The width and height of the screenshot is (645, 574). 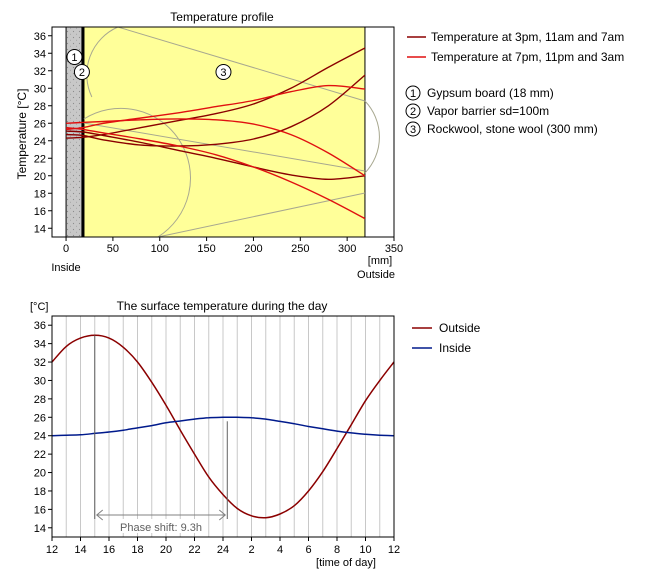 What do you see at coordinates (337, 550) in the screenshot?
I see `x-tick-label: 8` at bounding box center [337, 550].